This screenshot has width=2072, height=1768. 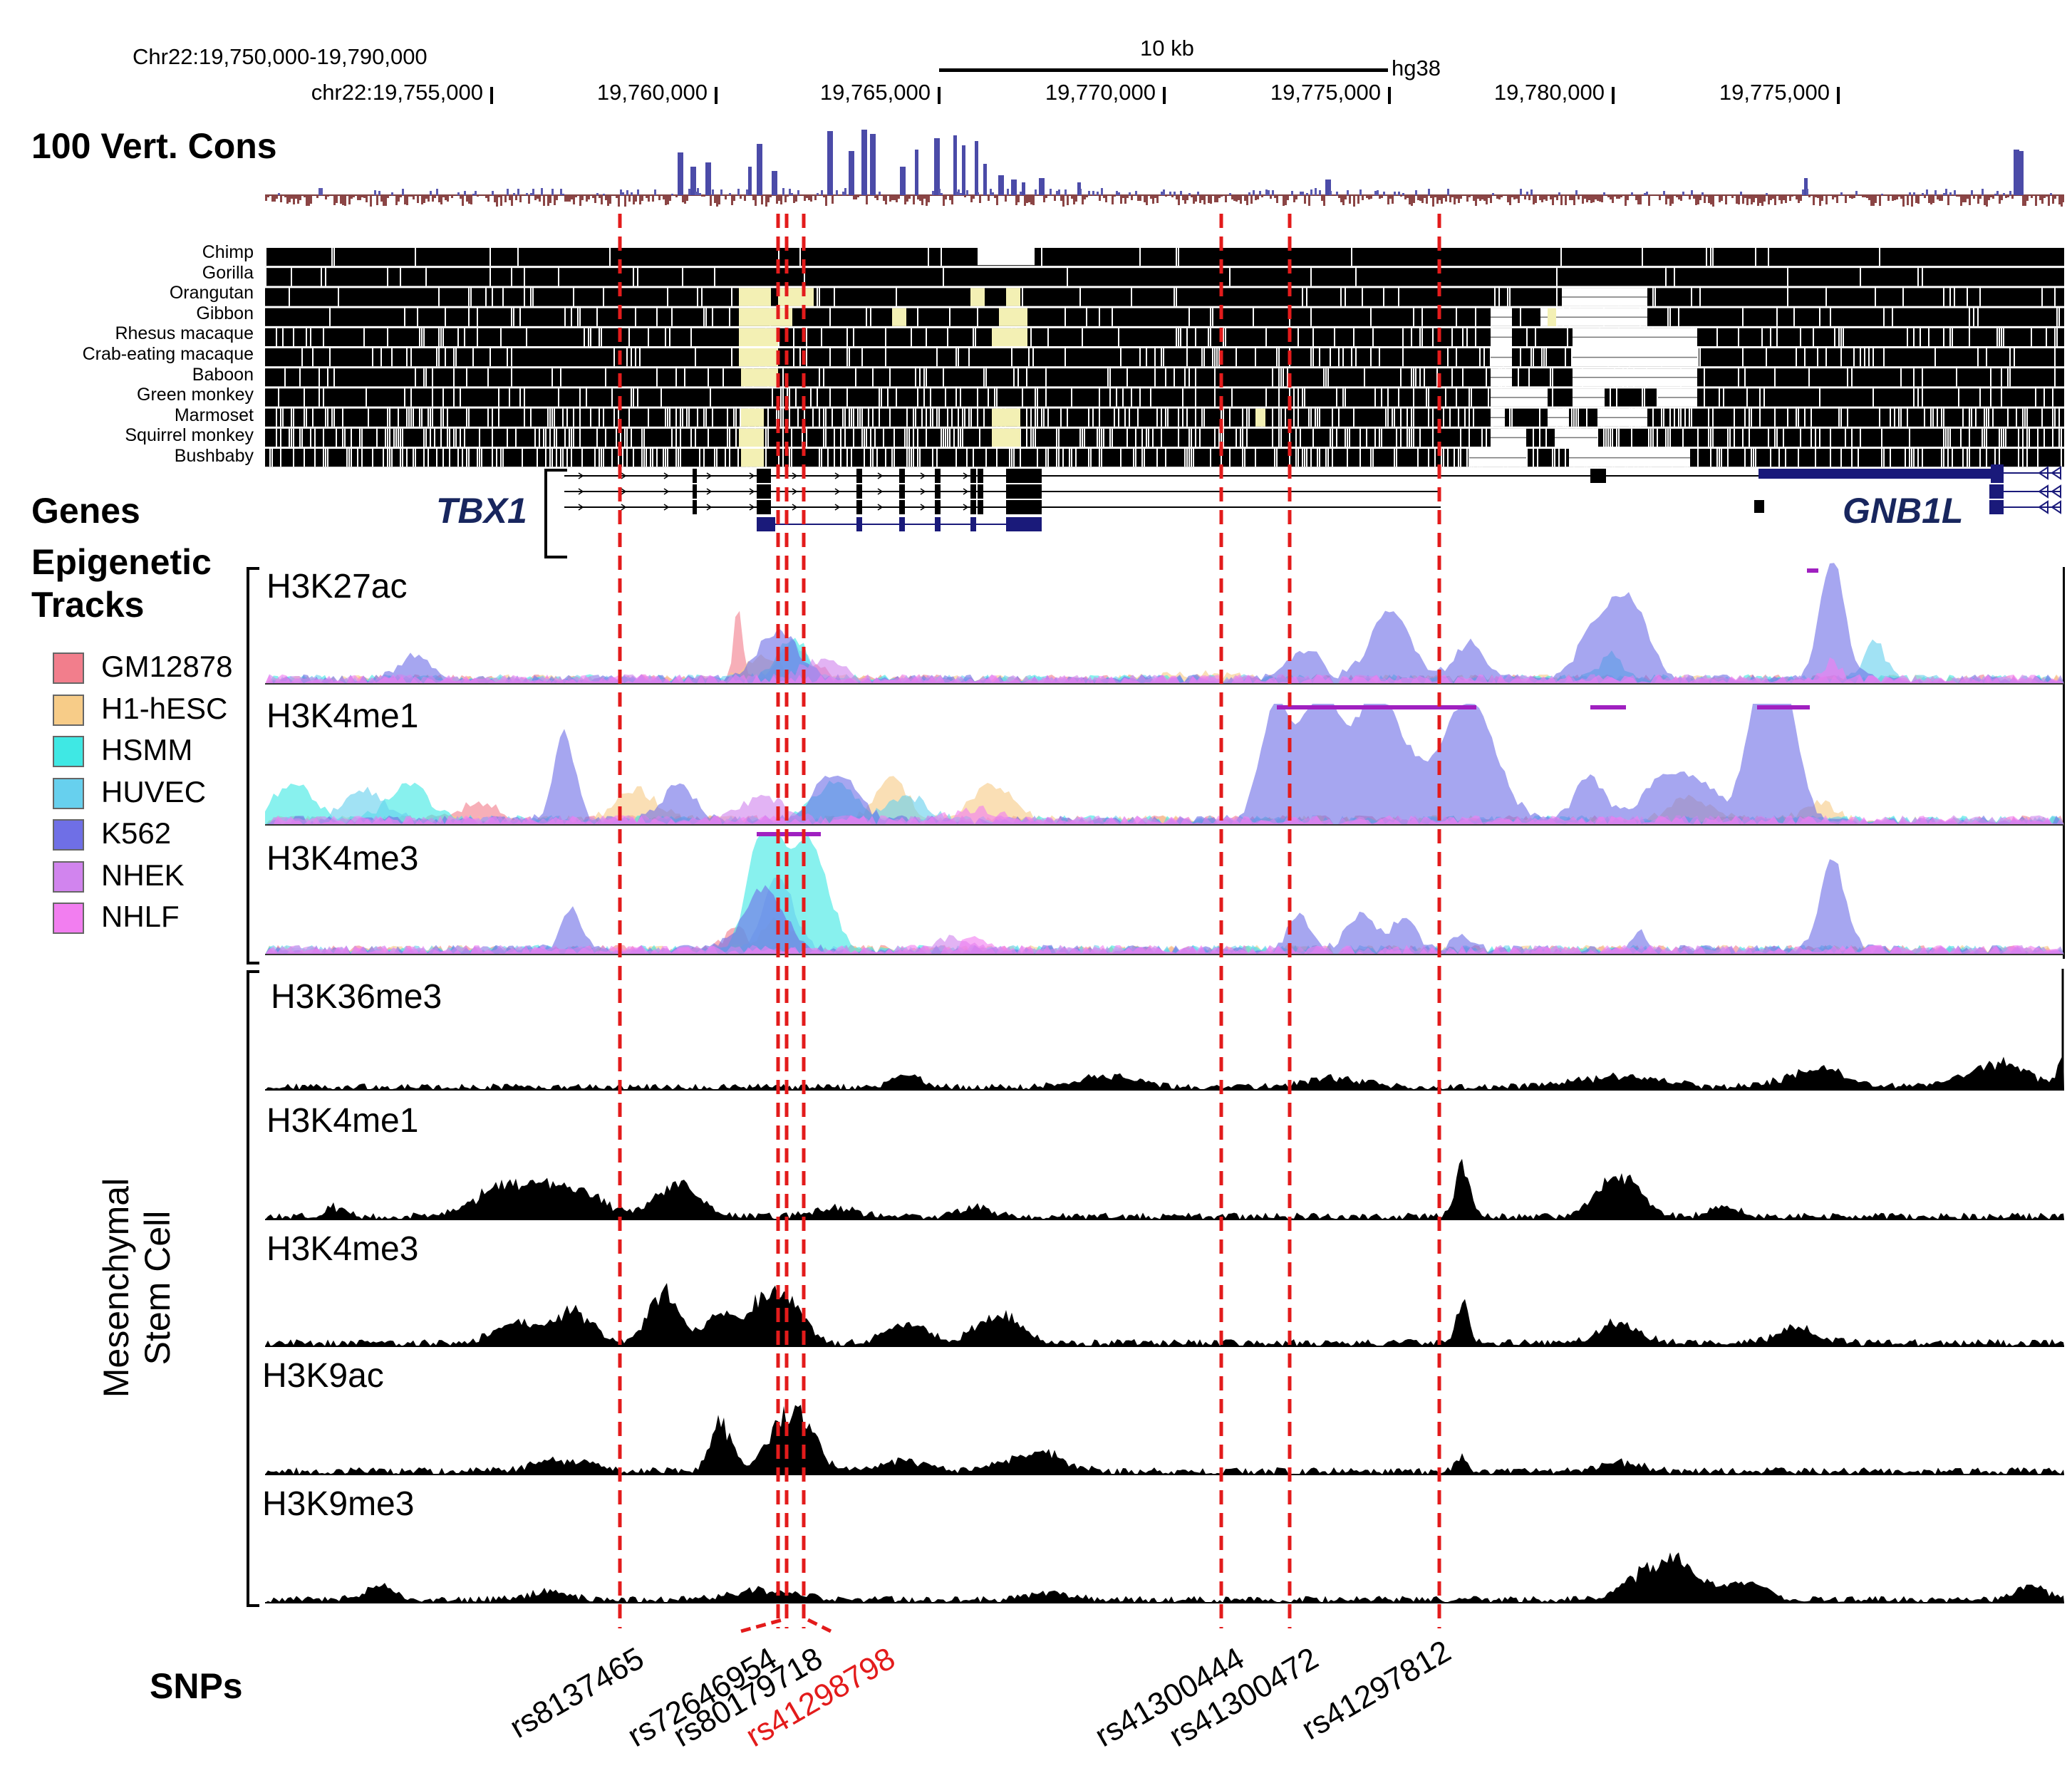 What do you see at coordinates (164, 708) in the screenshot?
I see `legend-label: H1-hESC` at bounding box center [164, 708].